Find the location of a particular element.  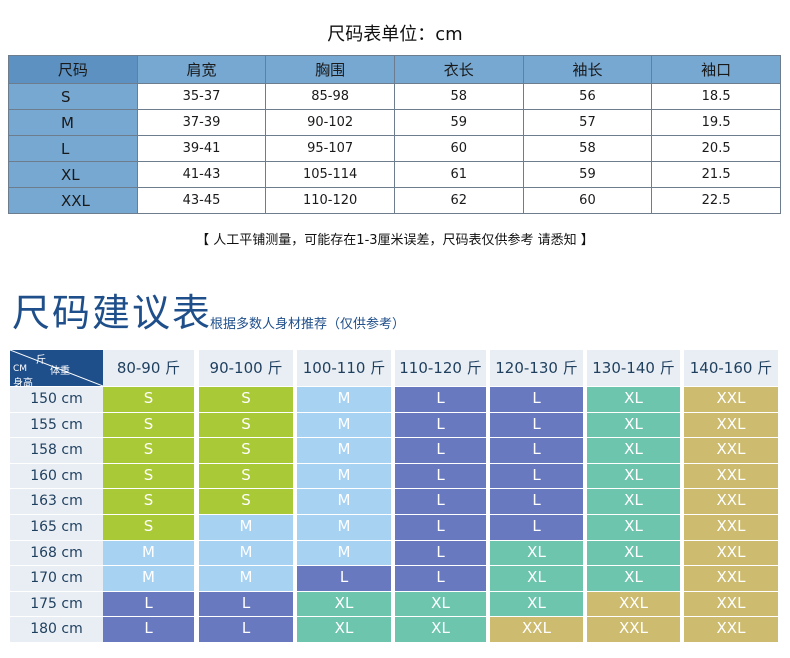

header-sleeve: 袖长 is located at coordinates (587, 69).